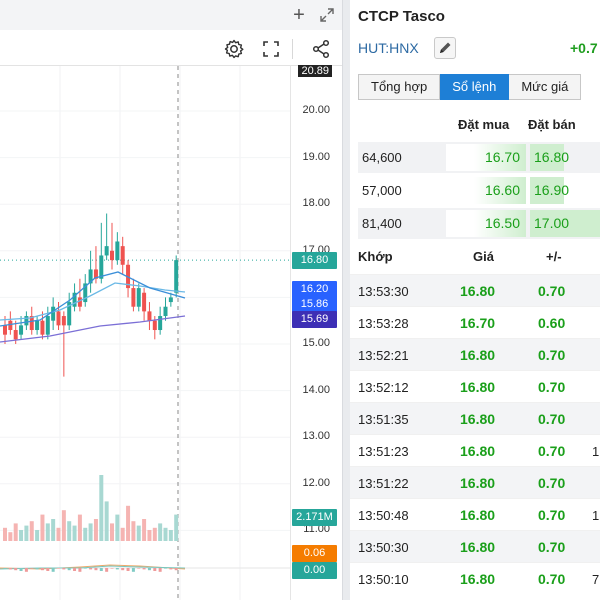  What do you see at coordinates (271, 49) in the screenshot?
I see `fullscreen-icon` at bounding box center [271, 49].